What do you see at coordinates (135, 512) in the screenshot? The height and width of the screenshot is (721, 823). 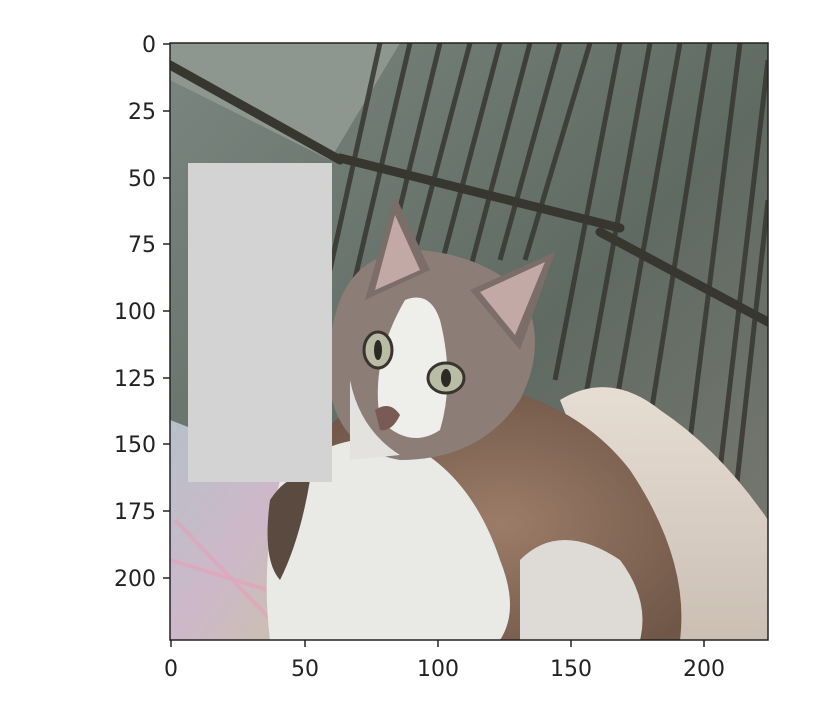 I see `y-tick-label: 175` at bounding box center [135, 512].